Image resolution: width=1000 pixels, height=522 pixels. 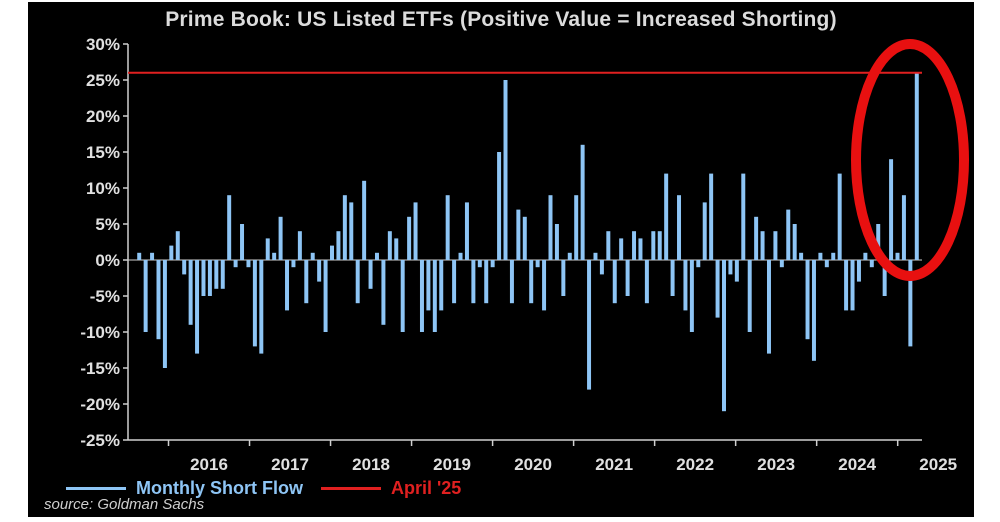 What do you see at coordinates (100, 368) in the screenshot?
I see `y-tick-label: -15%` at bounding box center [100, 368].